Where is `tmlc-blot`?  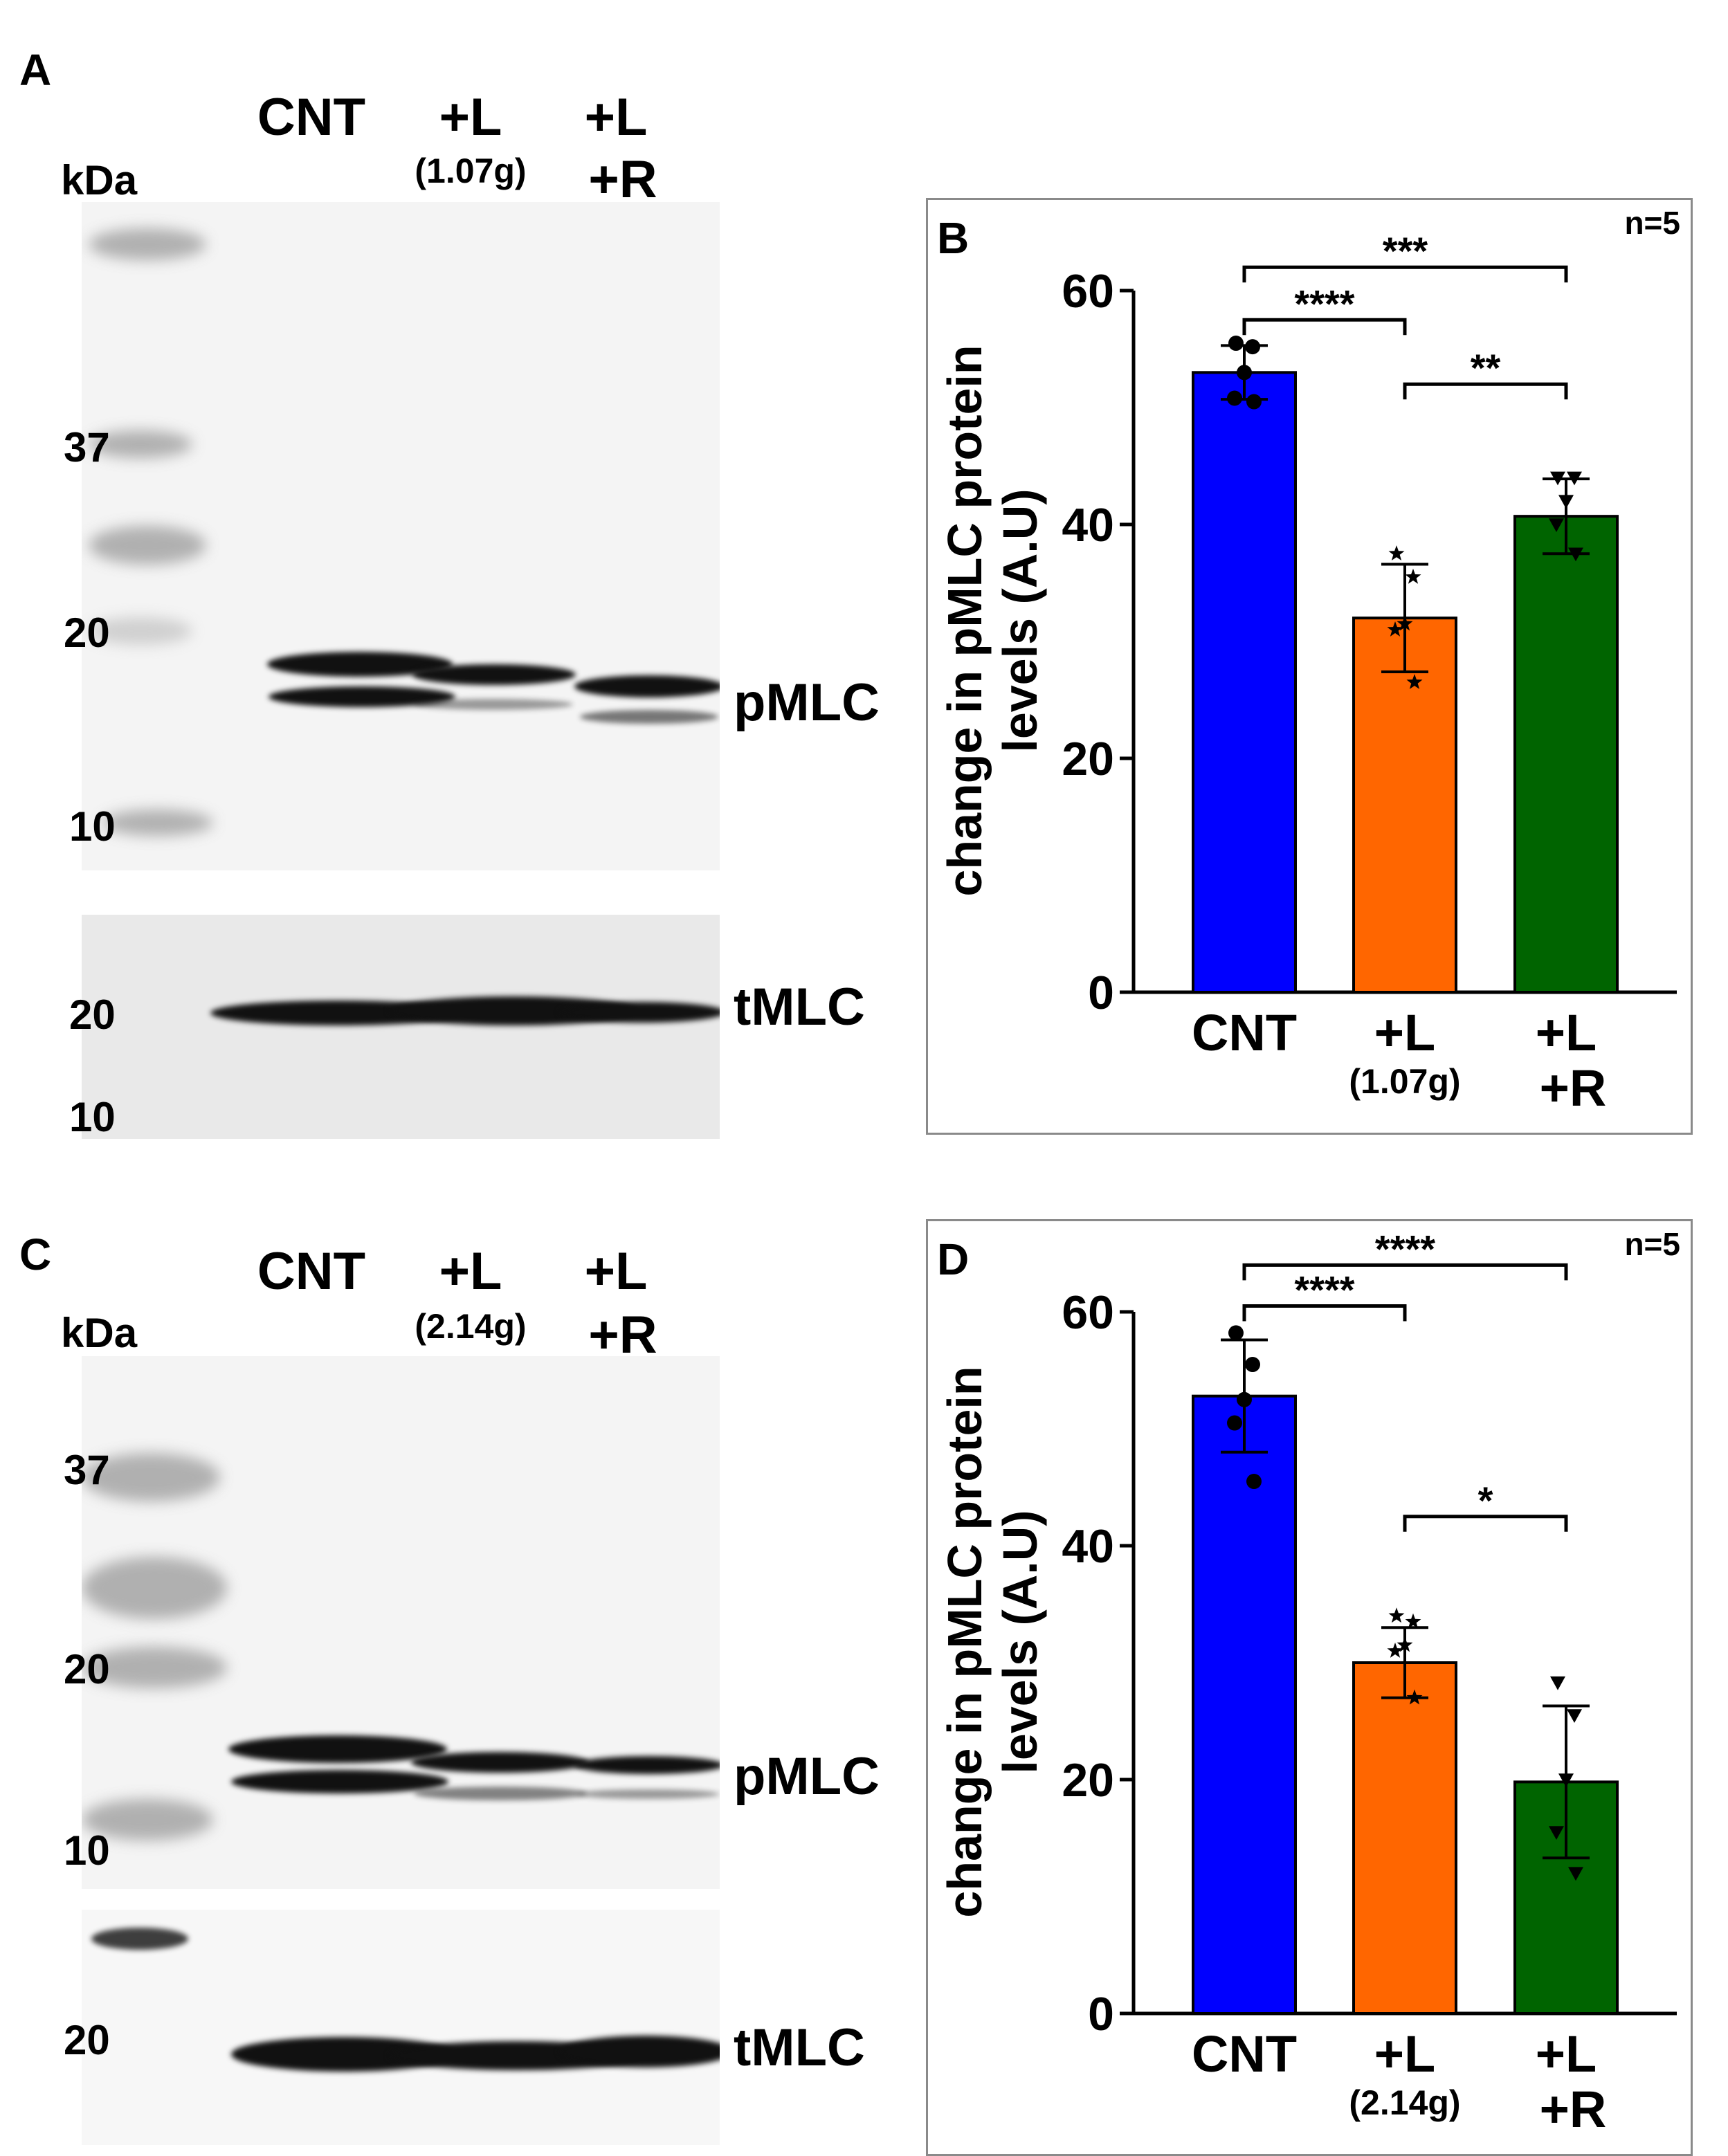 tmlc-blot is located at coordinates (401, 1027).